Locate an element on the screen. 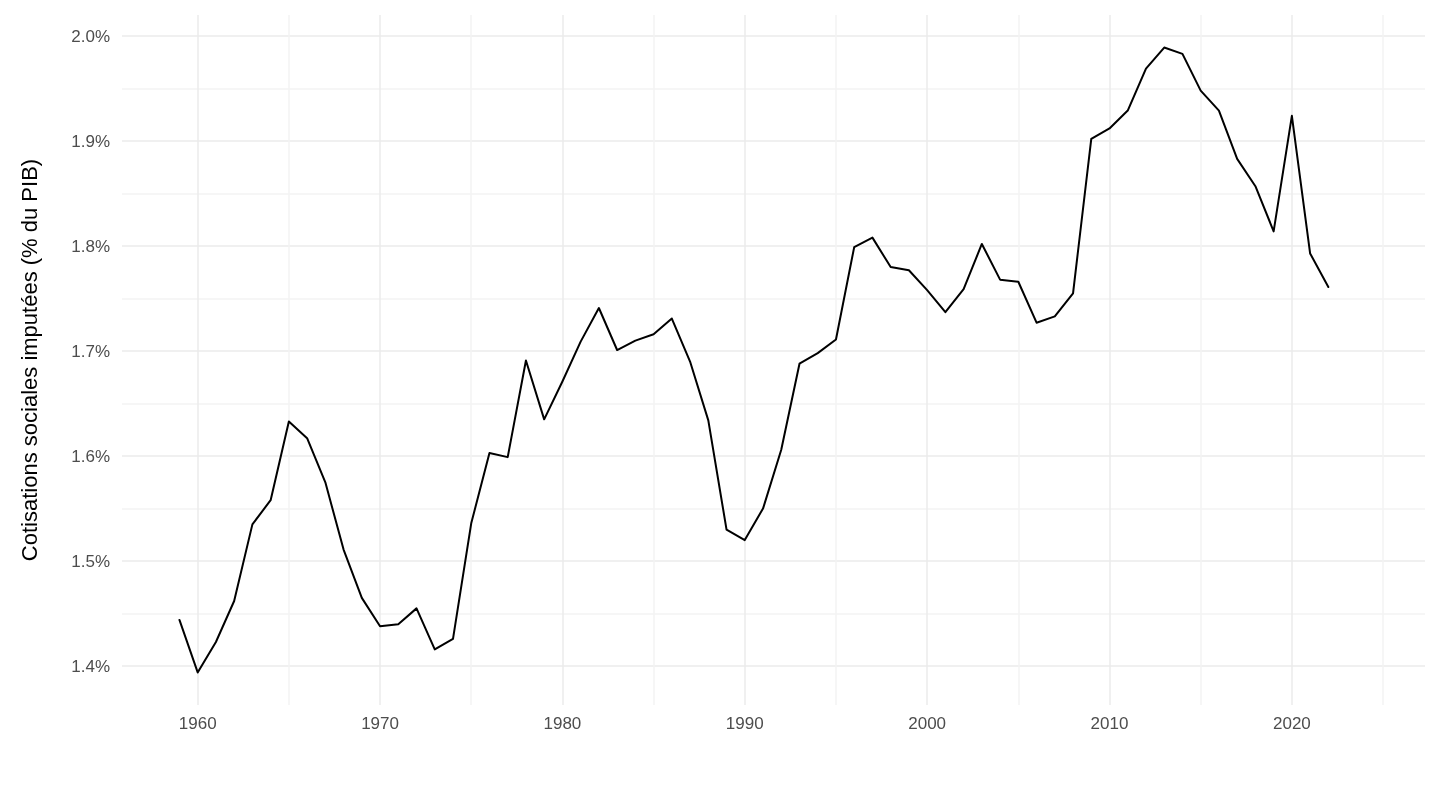 This screenshot has width=1440, height=810. x-tick-label: 1990 is located at coordinates (744, 723).